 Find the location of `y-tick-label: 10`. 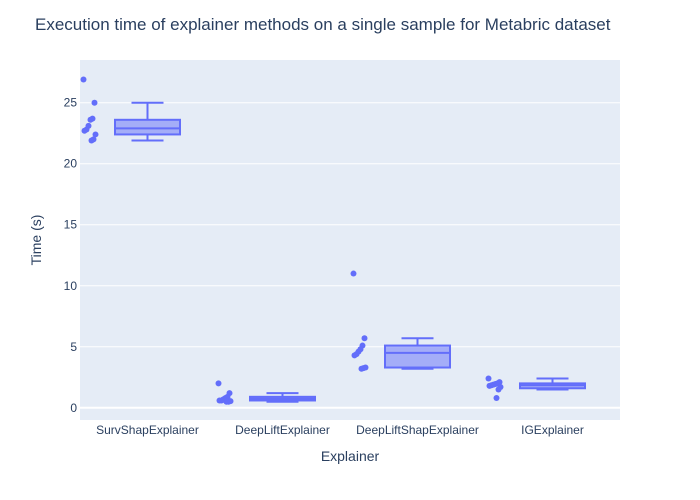

y-tick-label: 10 is located at coordinates (71, 286).